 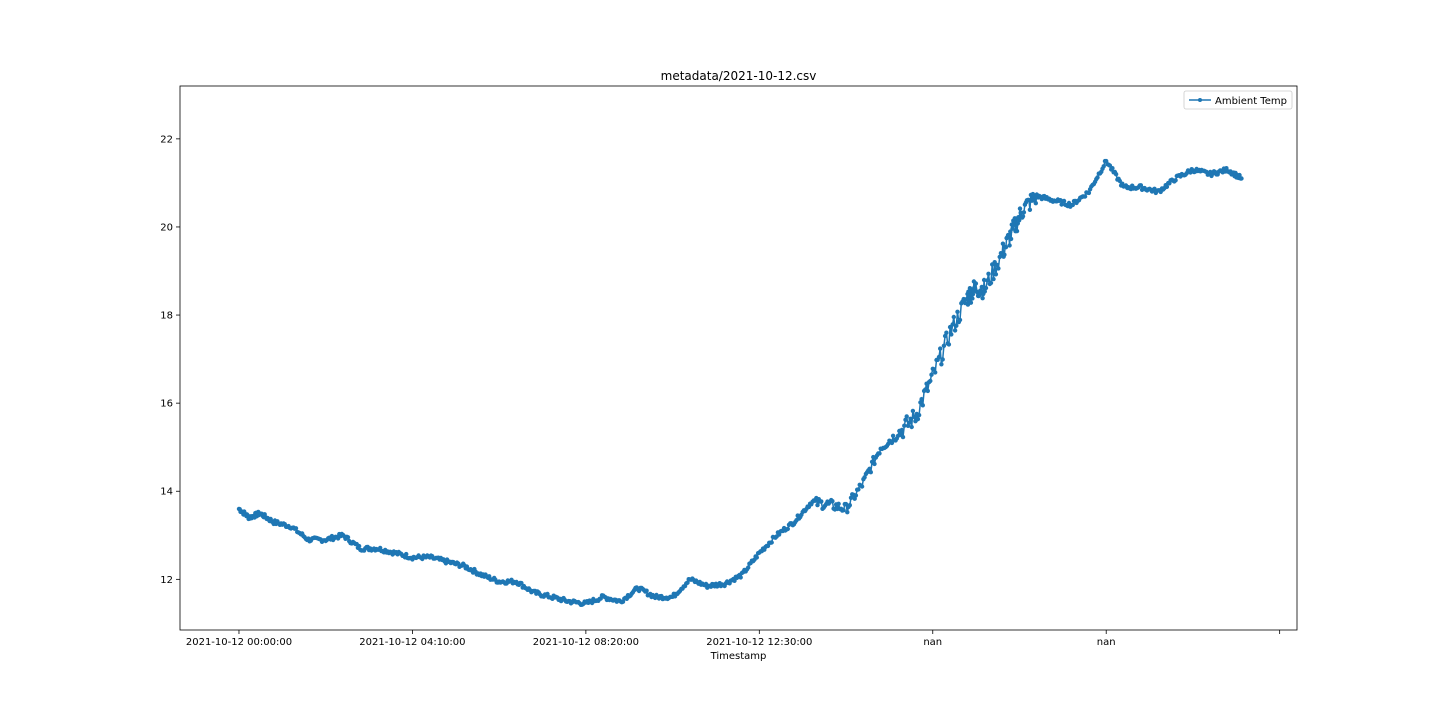 What do you see at coordinates (412, 642) in the screenshot?
I see `x-tick-label: 2021-10-12 04:10:00` at bounding box center [412, 642].